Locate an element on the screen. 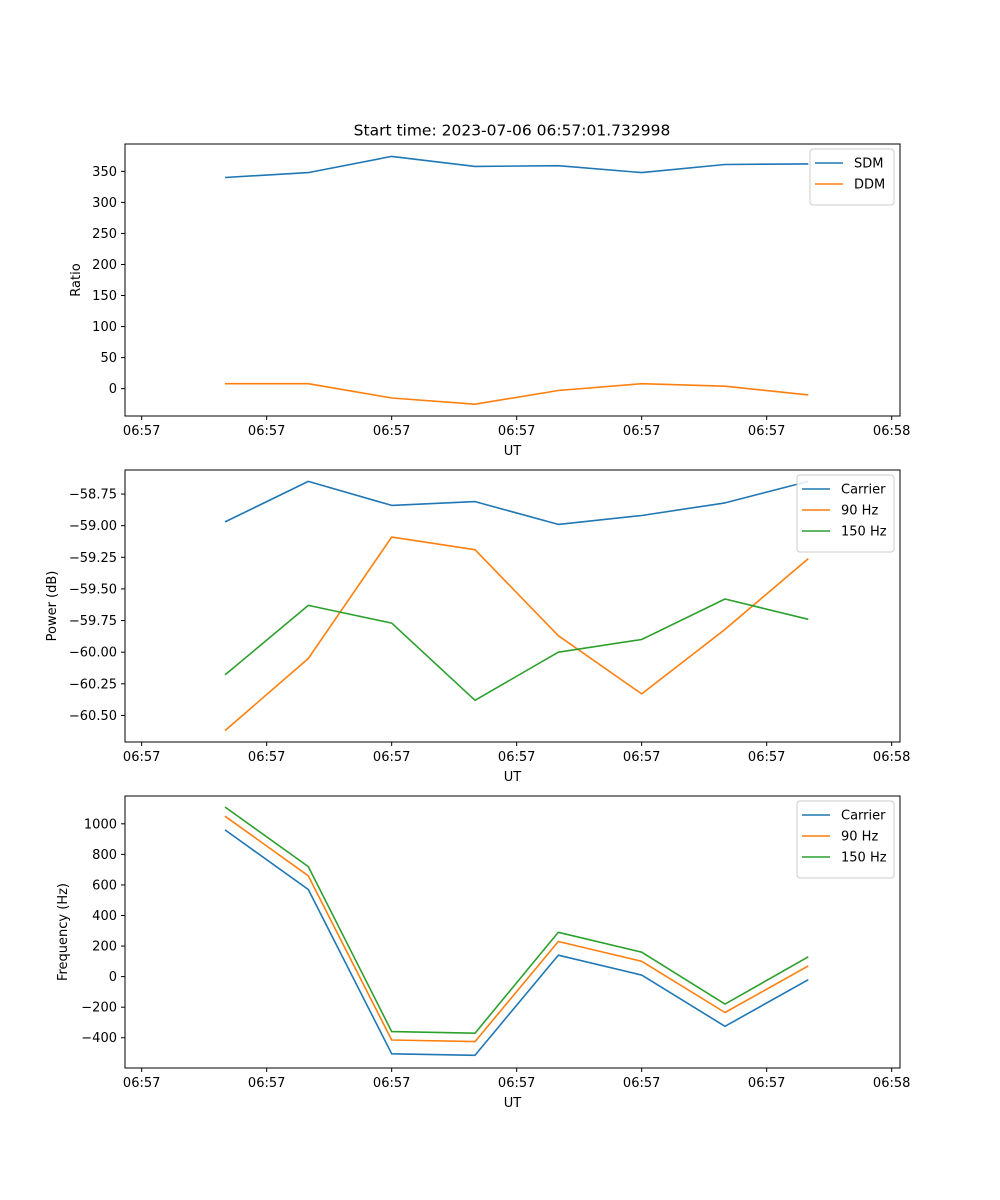 The image size is (1000, 1200). y-tick-label: −59.00 is located at coordinates (93, 526).